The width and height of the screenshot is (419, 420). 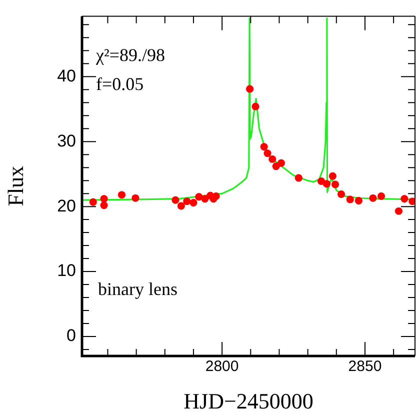 I want to click on x-axis-title: HJD−2450000, so click(x=249, y=401).